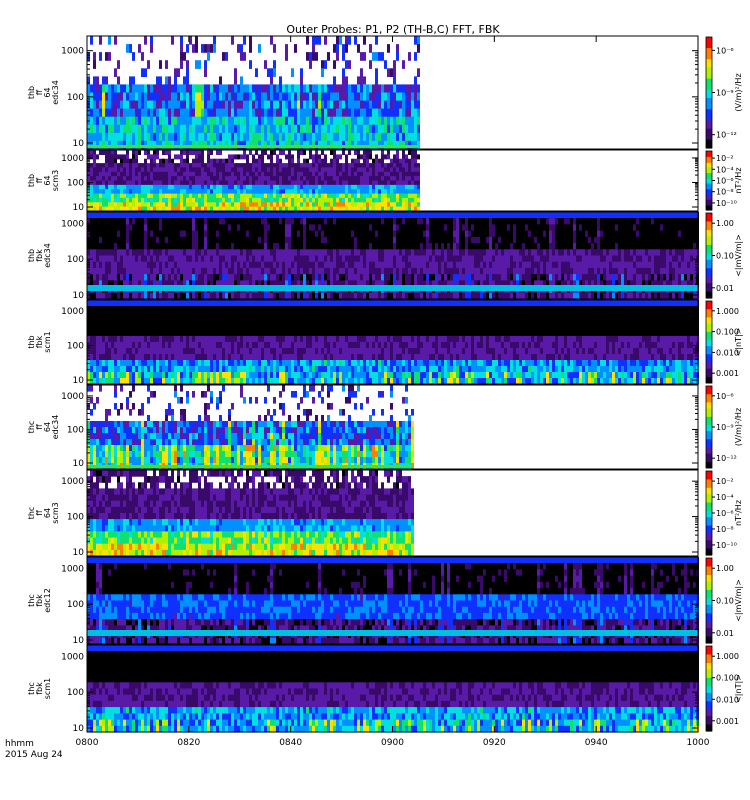  What do you see at coordinates (725, 633) in the screenshot?
I see `colorbar-tick-label: 0.01` at bounding box center [725, 633].